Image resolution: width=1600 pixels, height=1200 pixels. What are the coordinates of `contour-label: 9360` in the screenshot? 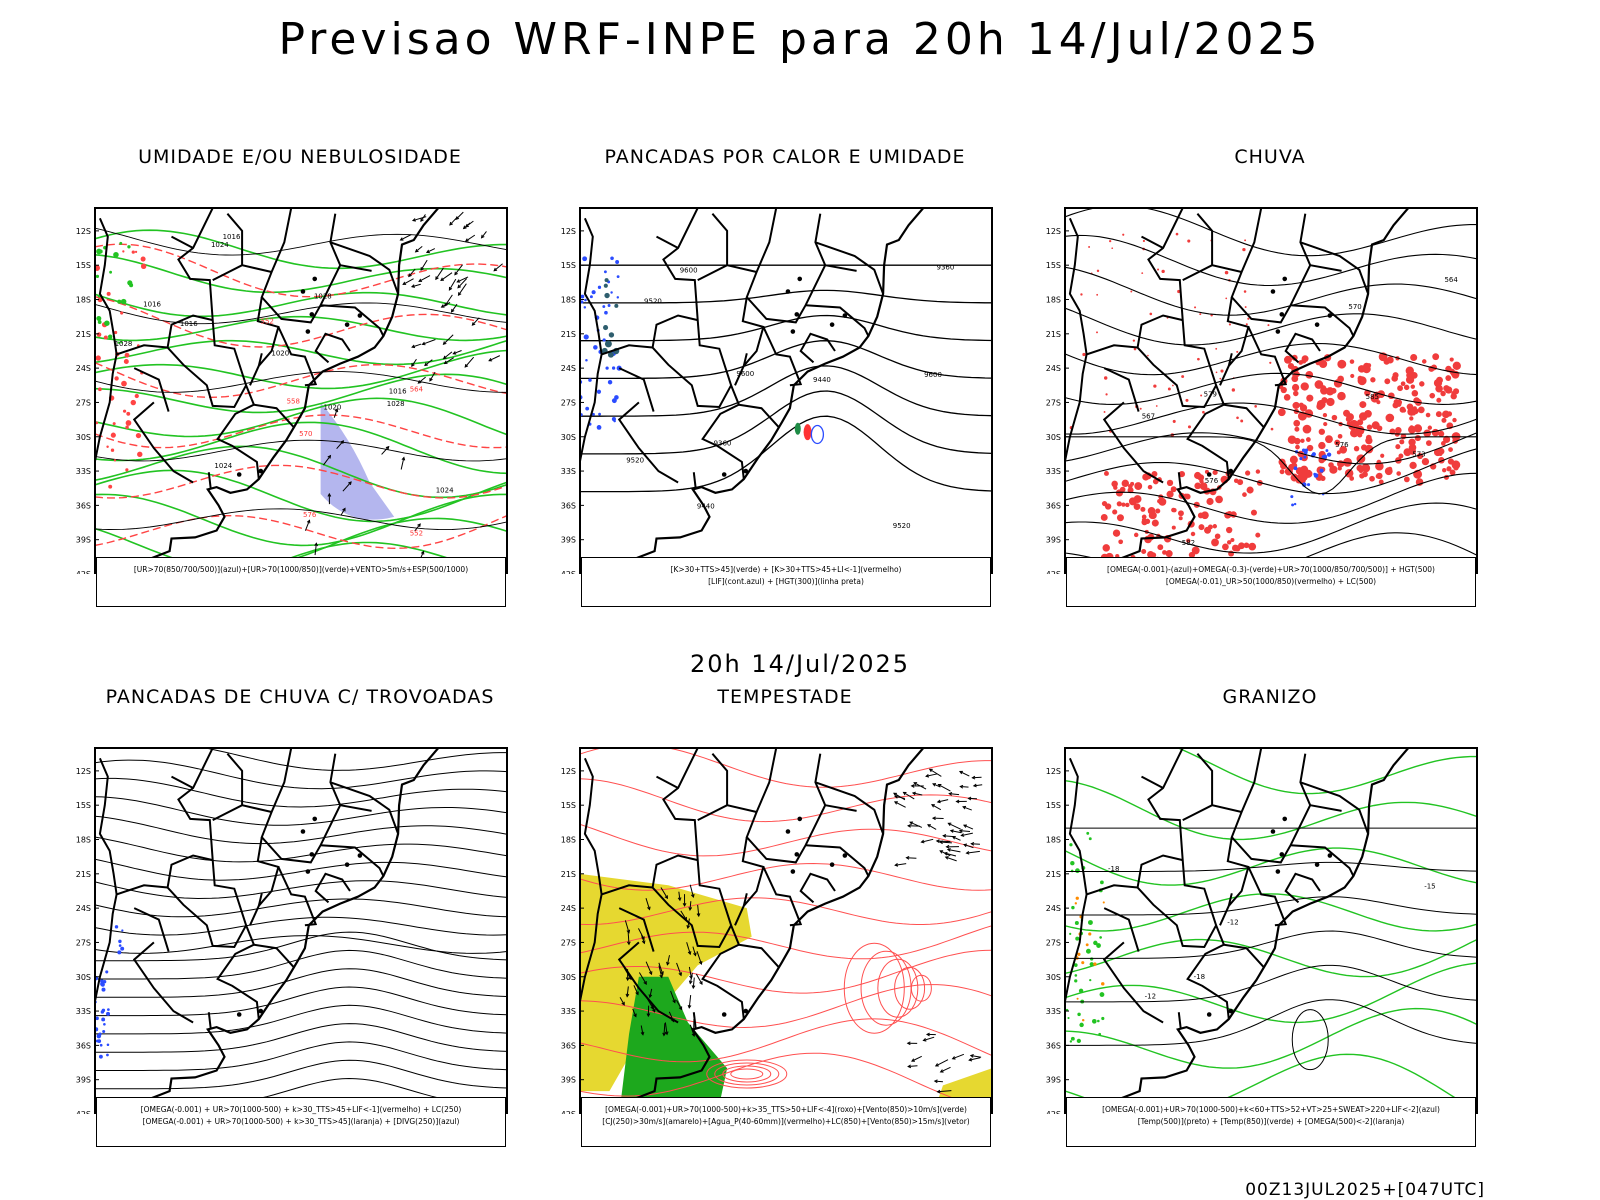 It's located at (946, 268).